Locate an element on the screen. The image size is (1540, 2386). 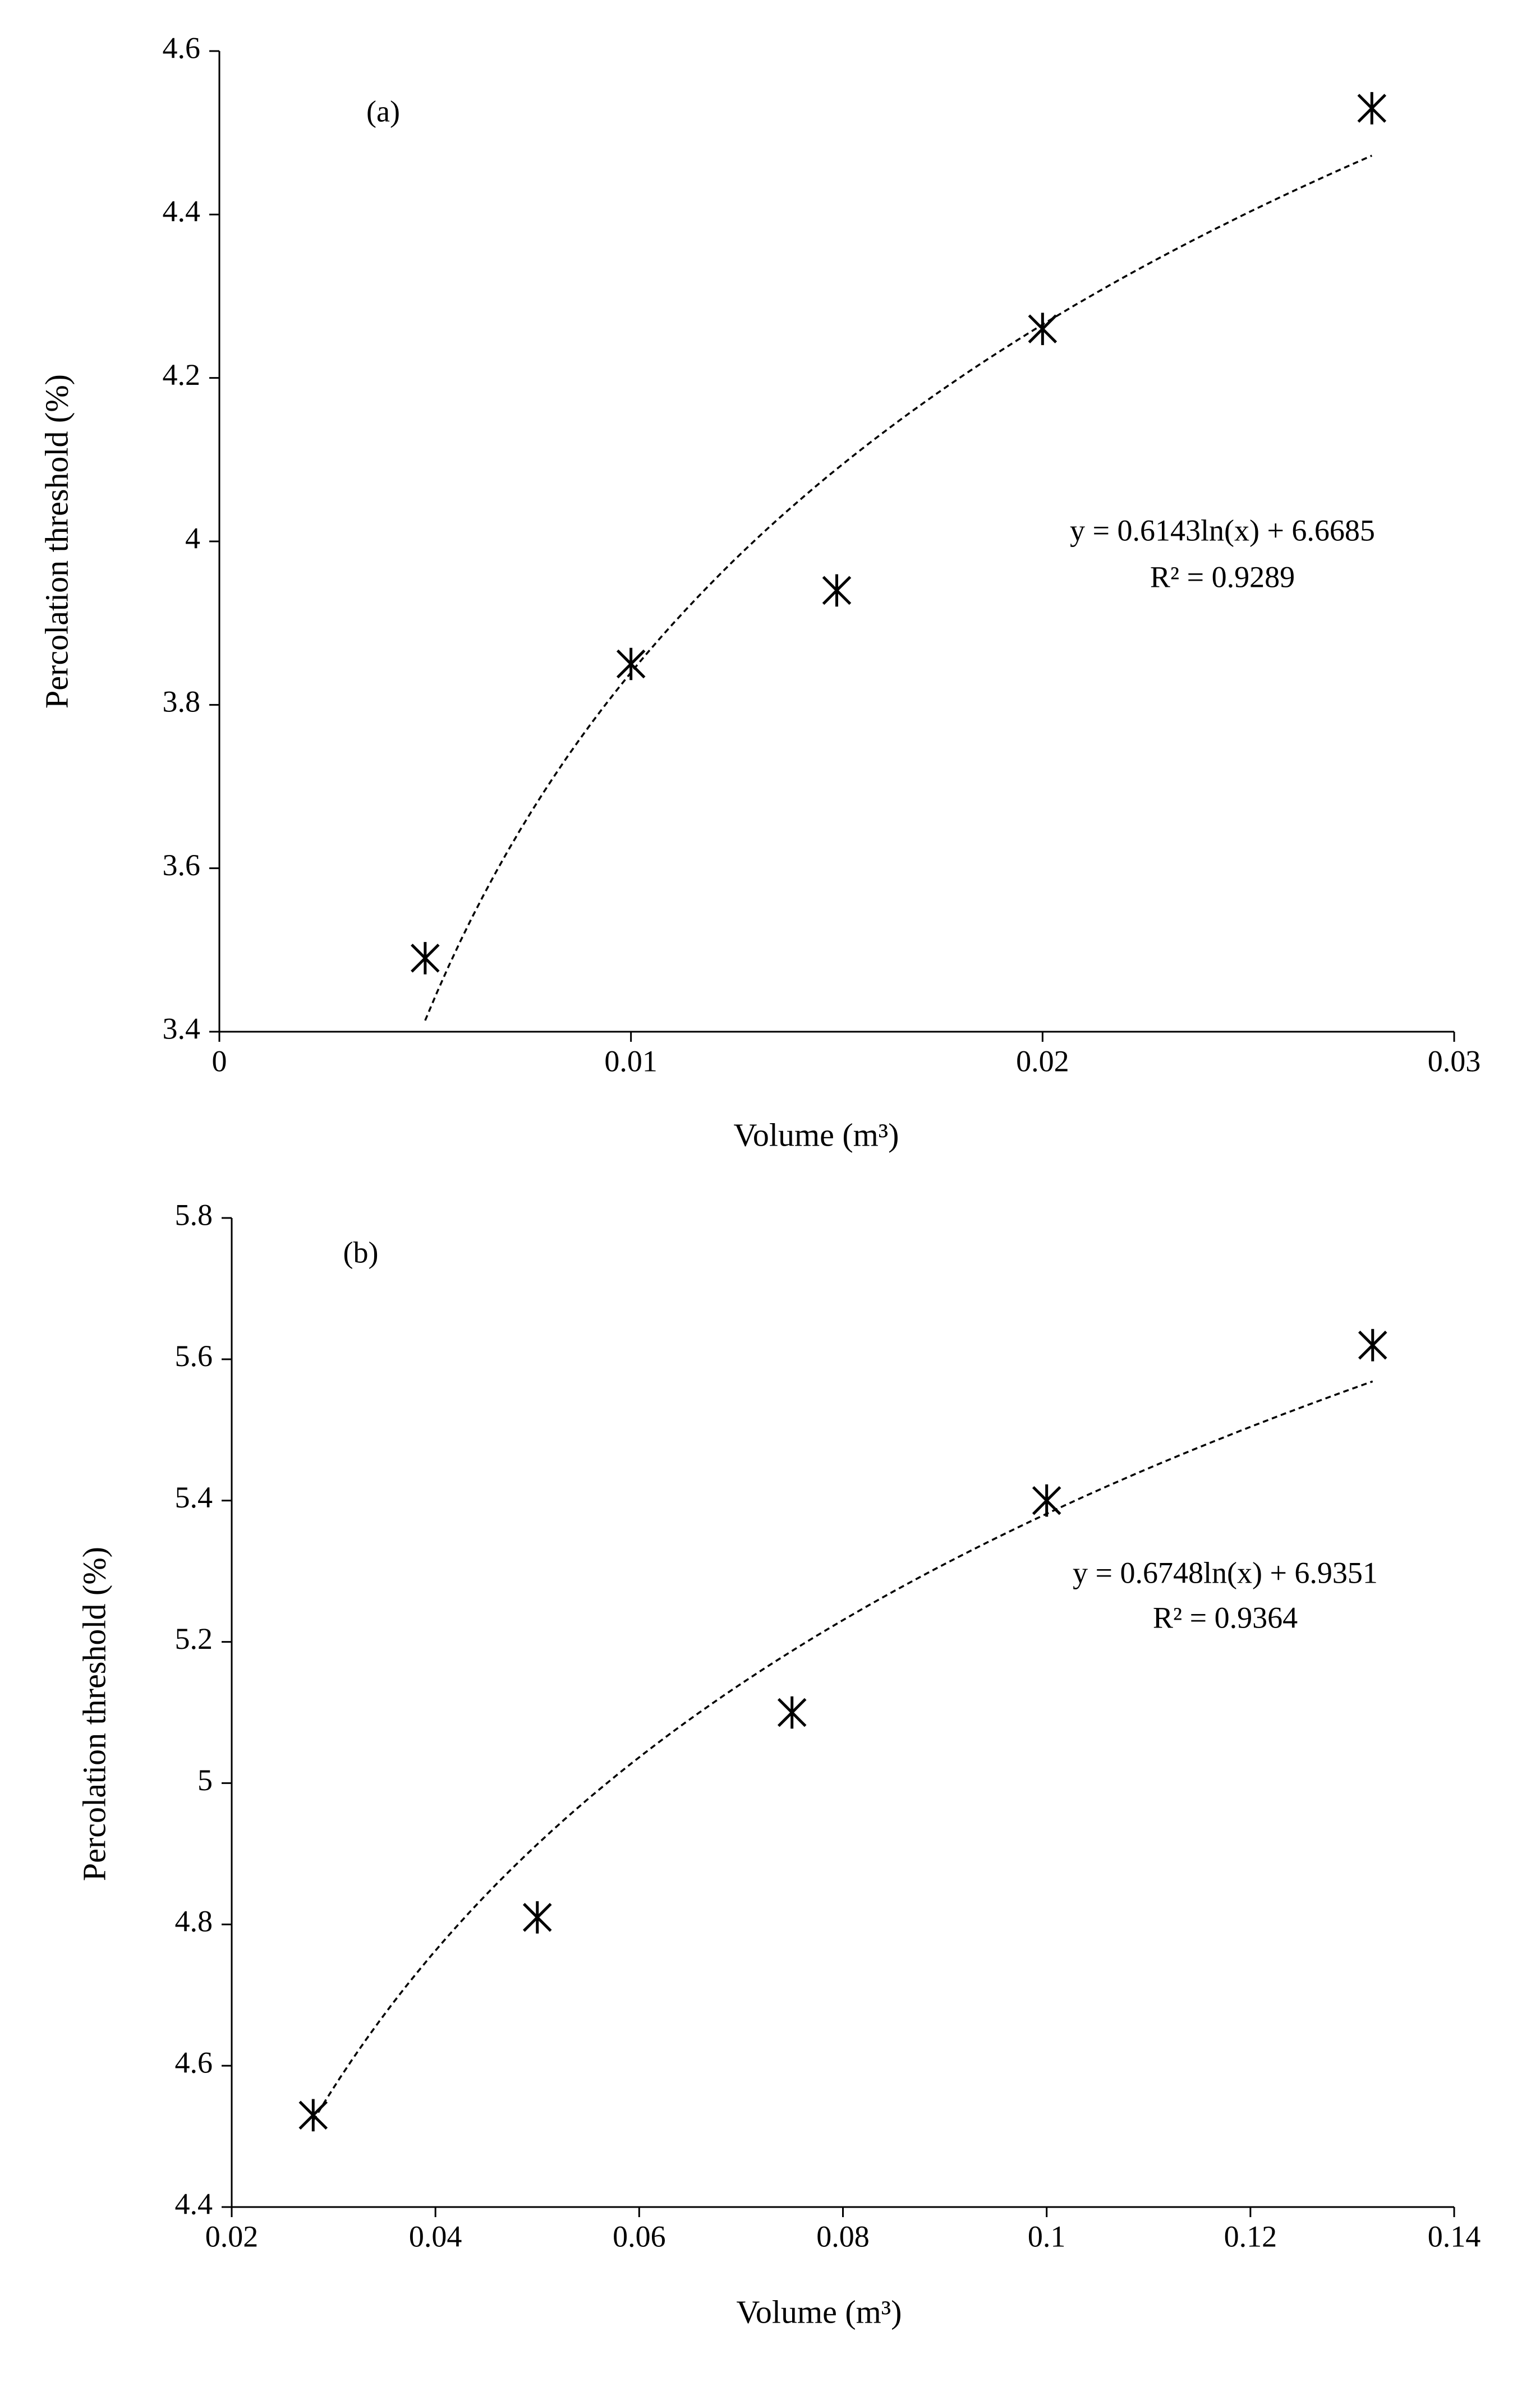
y-tick-label: 4.2 is located at coordinates (182, 375).